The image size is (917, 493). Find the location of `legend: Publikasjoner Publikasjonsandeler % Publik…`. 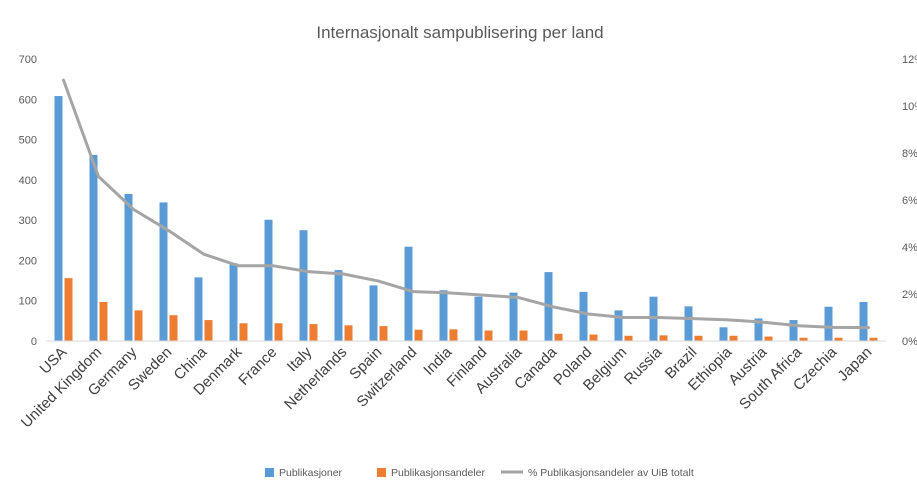

legend: Publikasjoner Publikasjonsandeler % Publik… is located at coordinates (479, 473).